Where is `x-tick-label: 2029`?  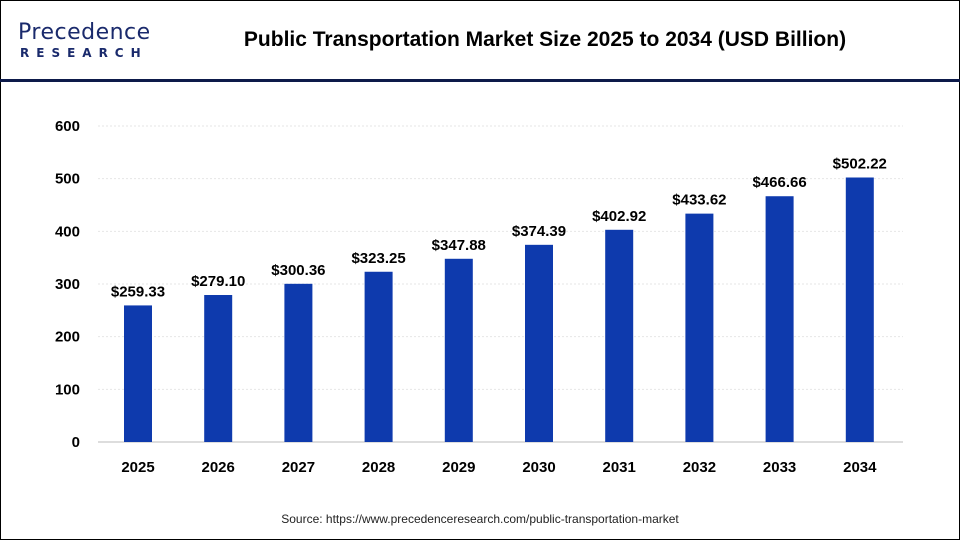 x-tick-label: 2029 is located at coordinates (458, 467).